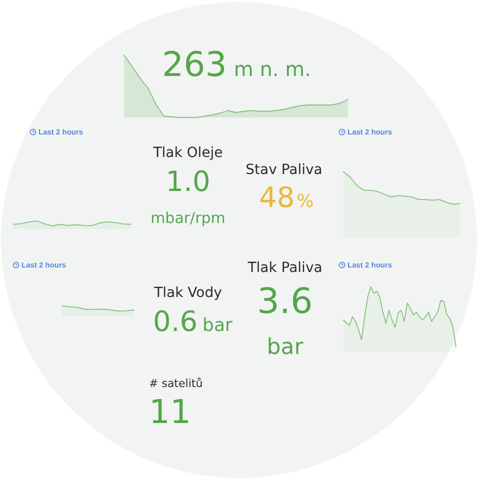  Describe the element at coordinates (284, 170) in the screenshot. I see `text: Stav Paliva` at that location.